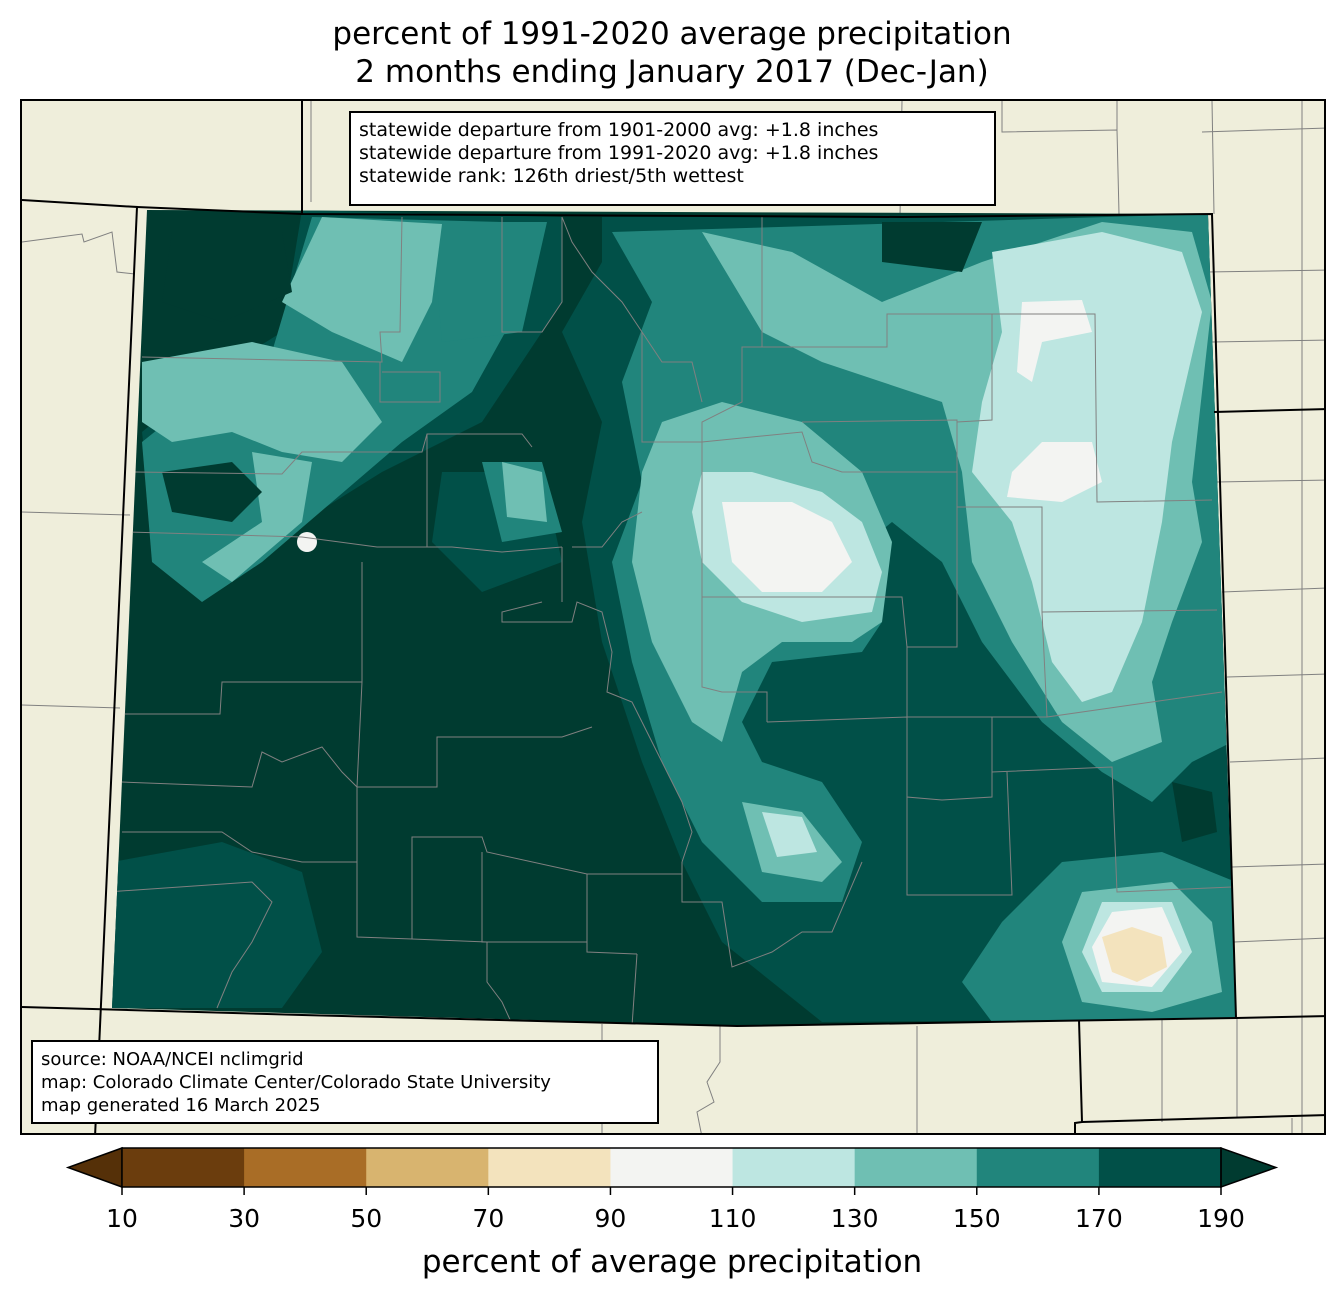 The height and width of the screenshot is (1299, 1344). What do you see at coordinates (94, 1167) in the screenshot?
I see `colorbar-under-arrow` at bounding box center [94, 1167].